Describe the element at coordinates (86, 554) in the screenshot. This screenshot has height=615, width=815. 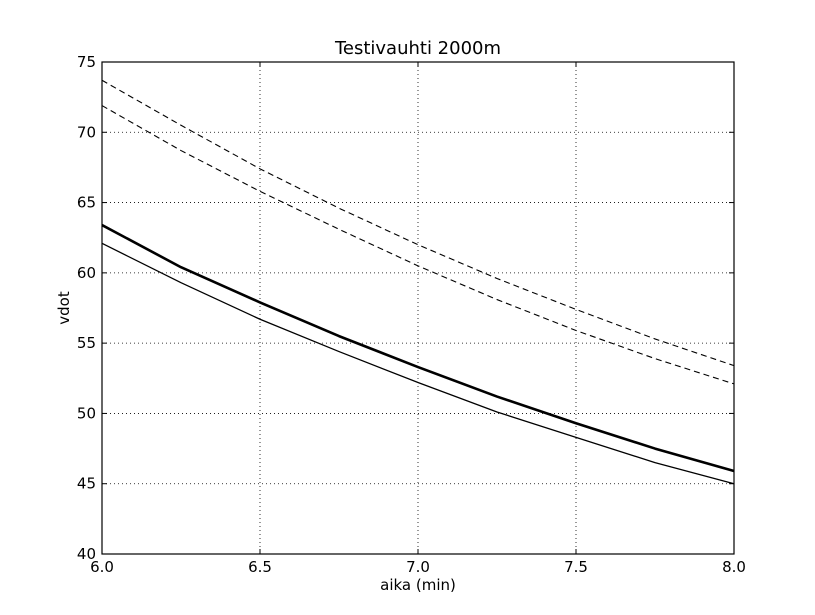
I see `y-tick-label: 40` at that location.